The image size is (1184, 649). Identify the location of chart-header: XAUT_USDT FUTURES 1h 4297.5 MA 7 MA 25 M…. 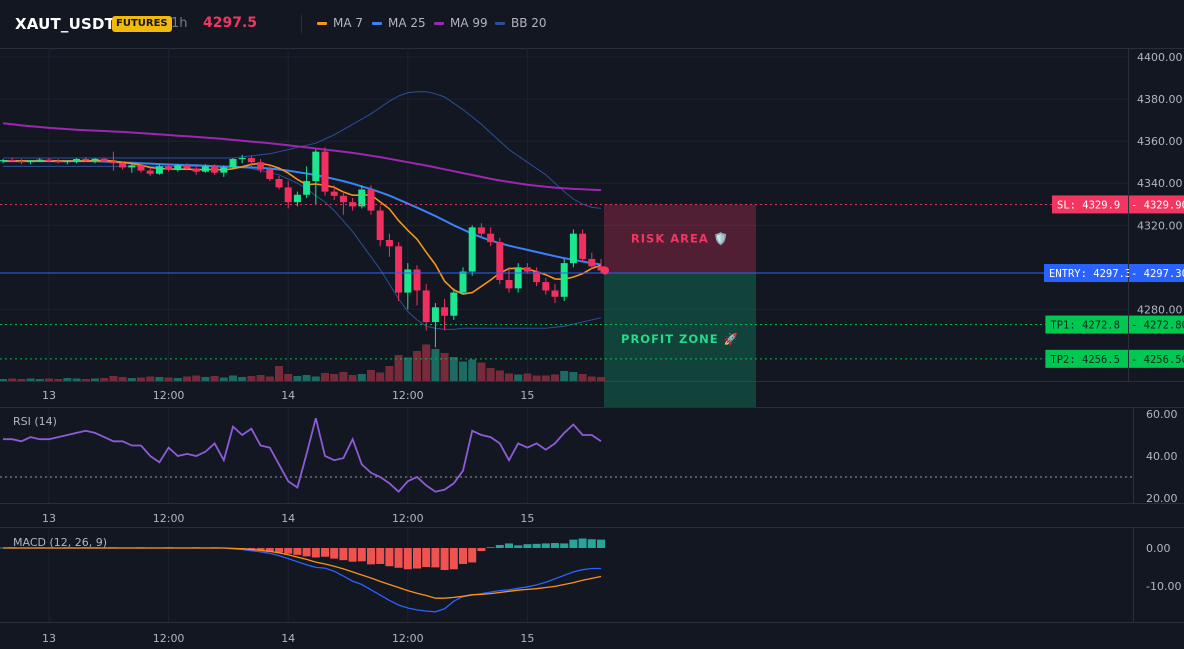
(592, 24).